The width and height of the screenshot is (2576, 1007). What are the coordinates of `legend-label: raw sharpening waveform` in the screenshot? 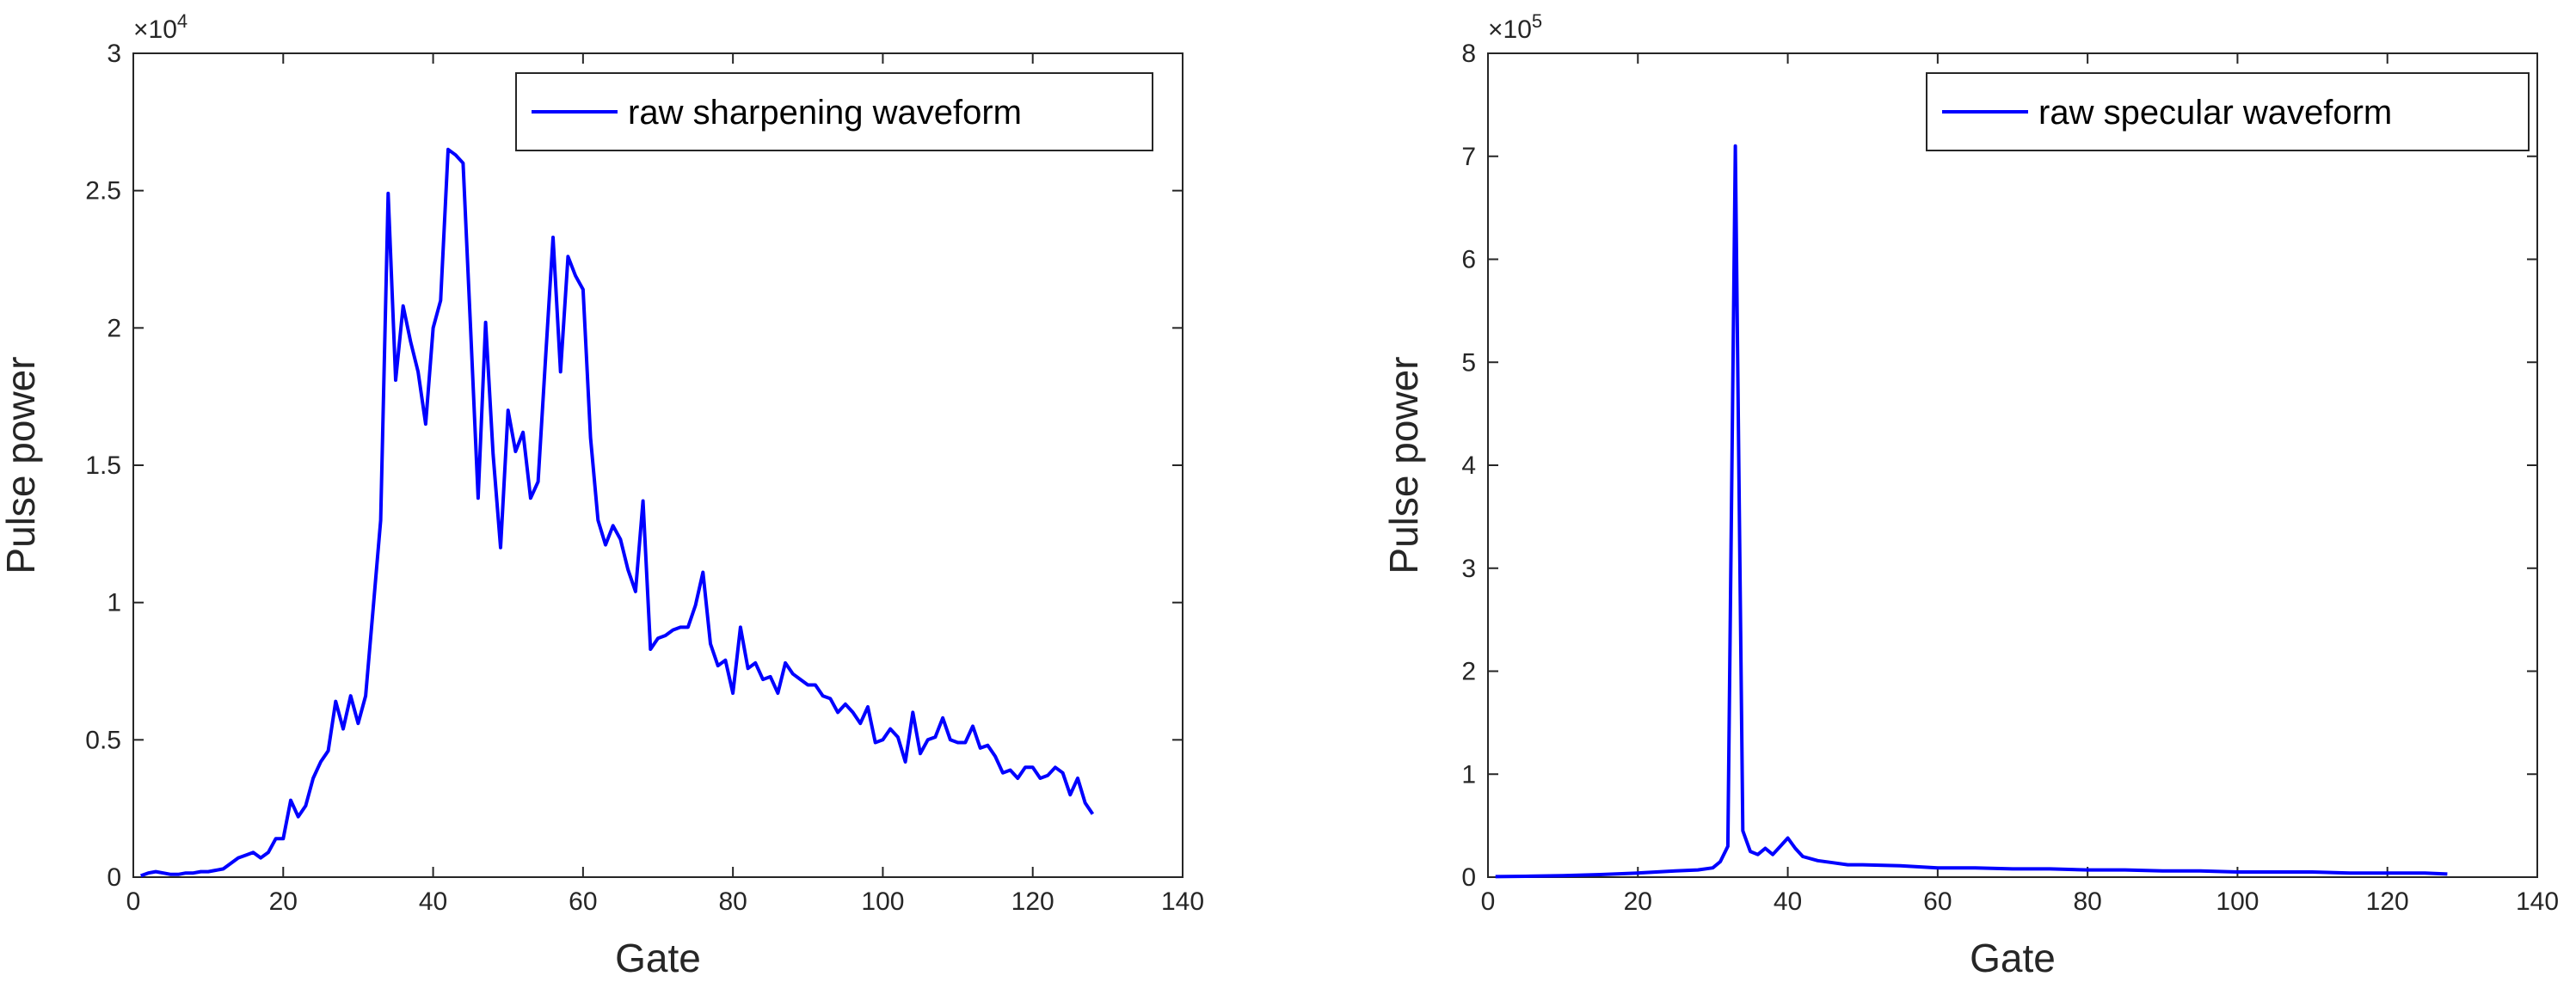 It's located at (825, 113).